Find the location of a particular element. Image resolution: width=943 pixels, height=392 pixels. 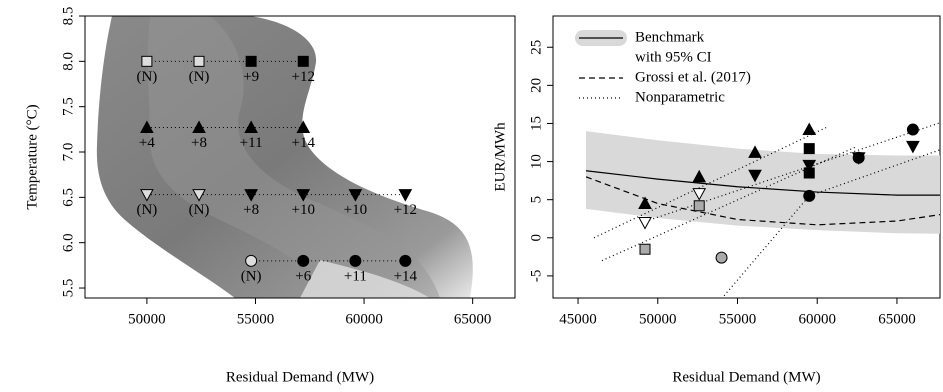

point-label: +4 is located at coordinates (147, 143).